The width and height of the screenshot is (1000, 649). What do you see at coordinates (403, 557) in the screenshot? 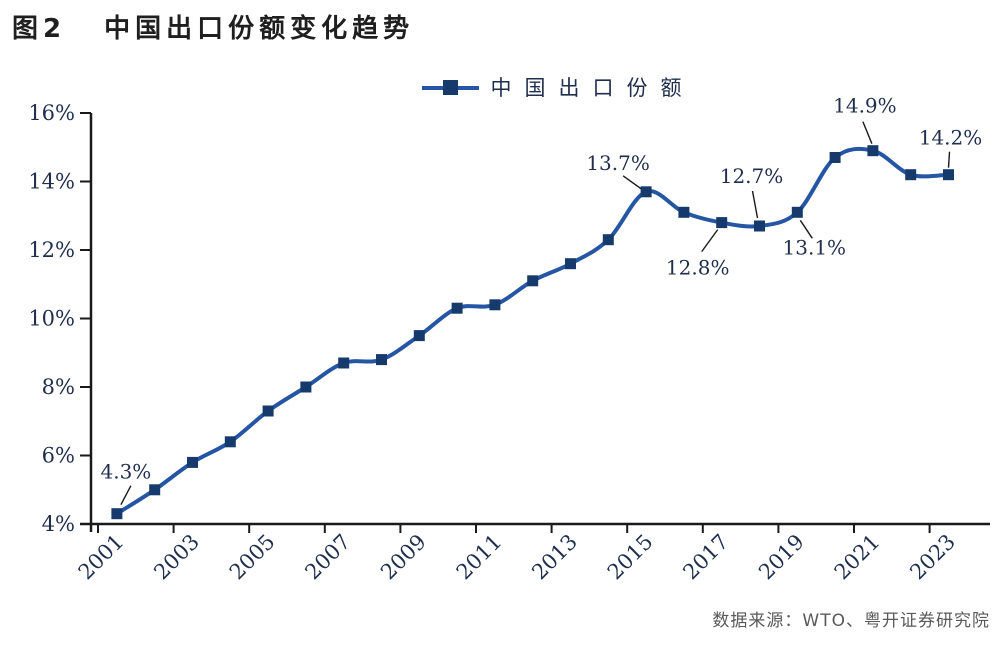
I see `x-tick-label: 2009` at bounding box center [403, 557].